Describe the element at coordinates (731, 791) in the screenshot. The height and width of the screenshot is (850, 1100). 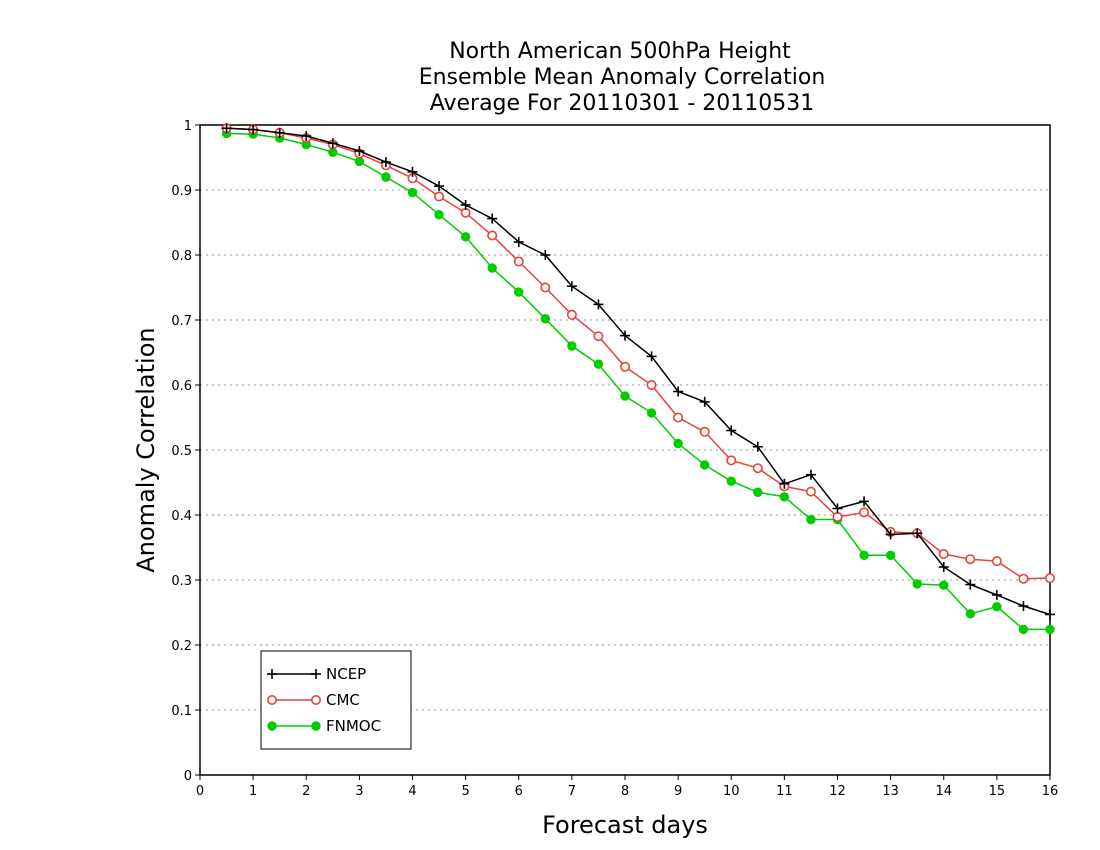
I see `x-tick-label-10: 10` at that location.